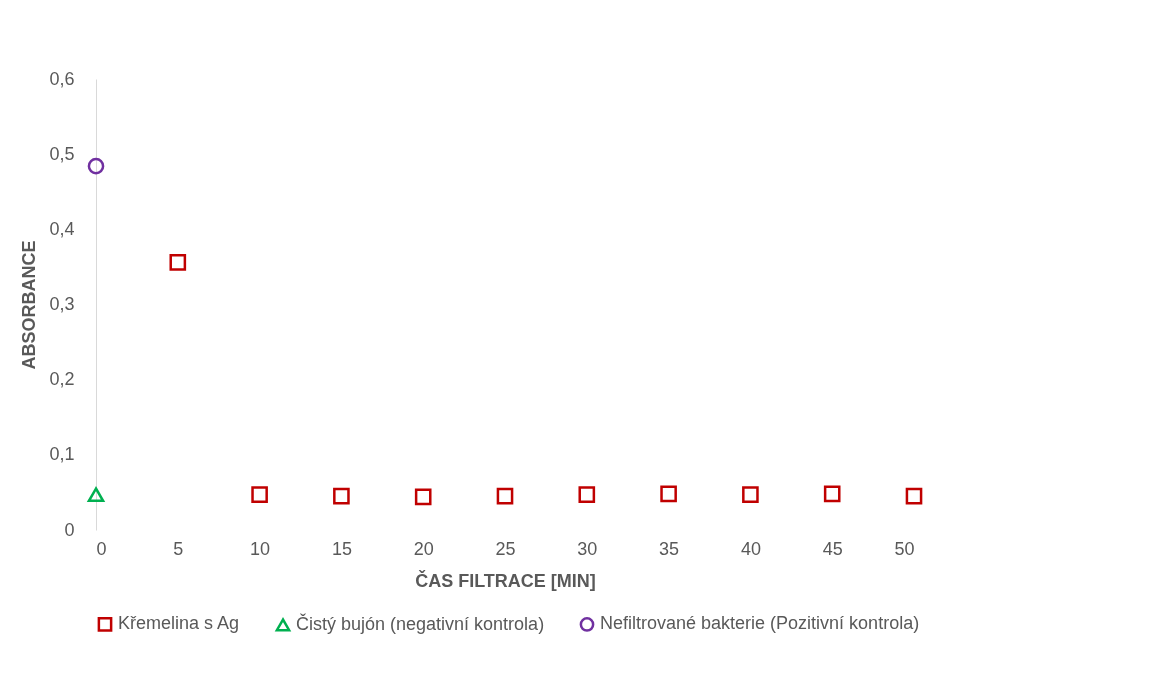  What do you see at coordinates (69, 529) in the screenshot?
I see `y-tick-label: 0` at bounding box center [69, 529].